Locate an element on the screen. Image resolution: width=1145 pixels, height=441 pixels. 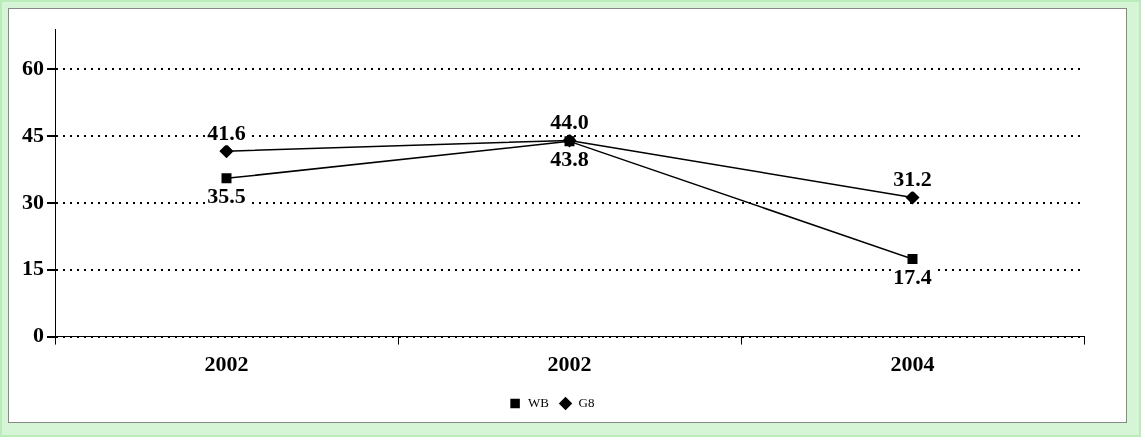
y-tick-label: 0 is located at coordinates (38, 335).